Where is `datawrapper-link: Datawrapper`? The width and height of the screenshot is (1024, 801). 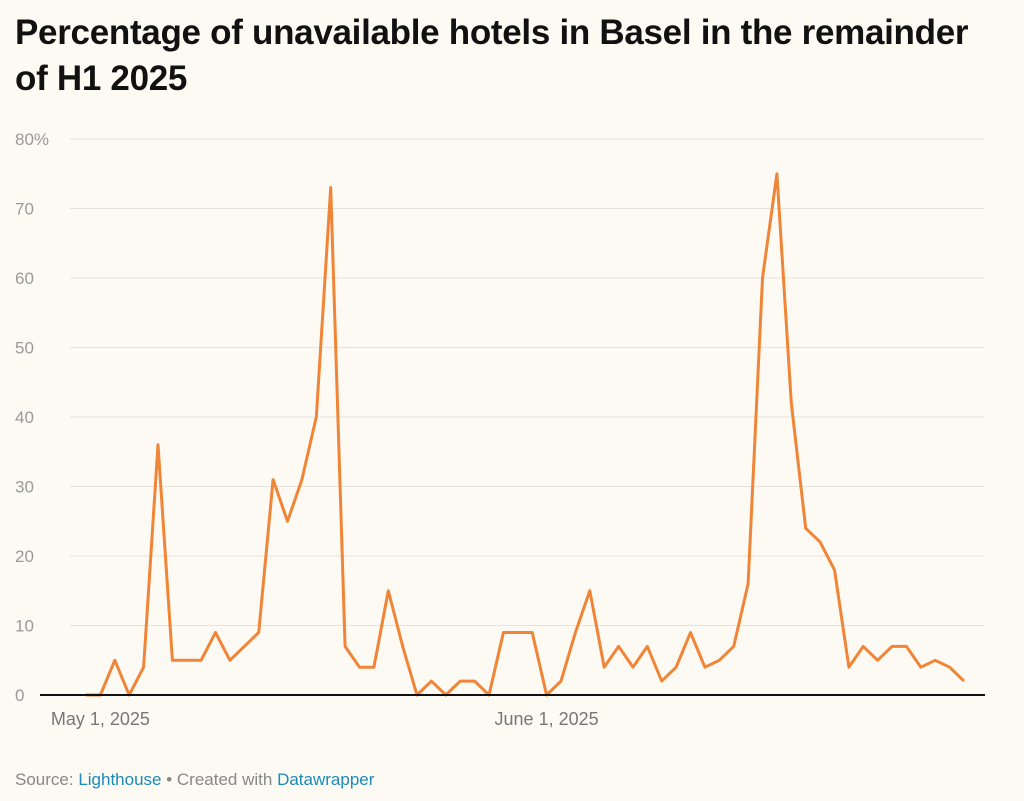
datawrapper-link: Datawrapper is located at coordinates (326, 779).